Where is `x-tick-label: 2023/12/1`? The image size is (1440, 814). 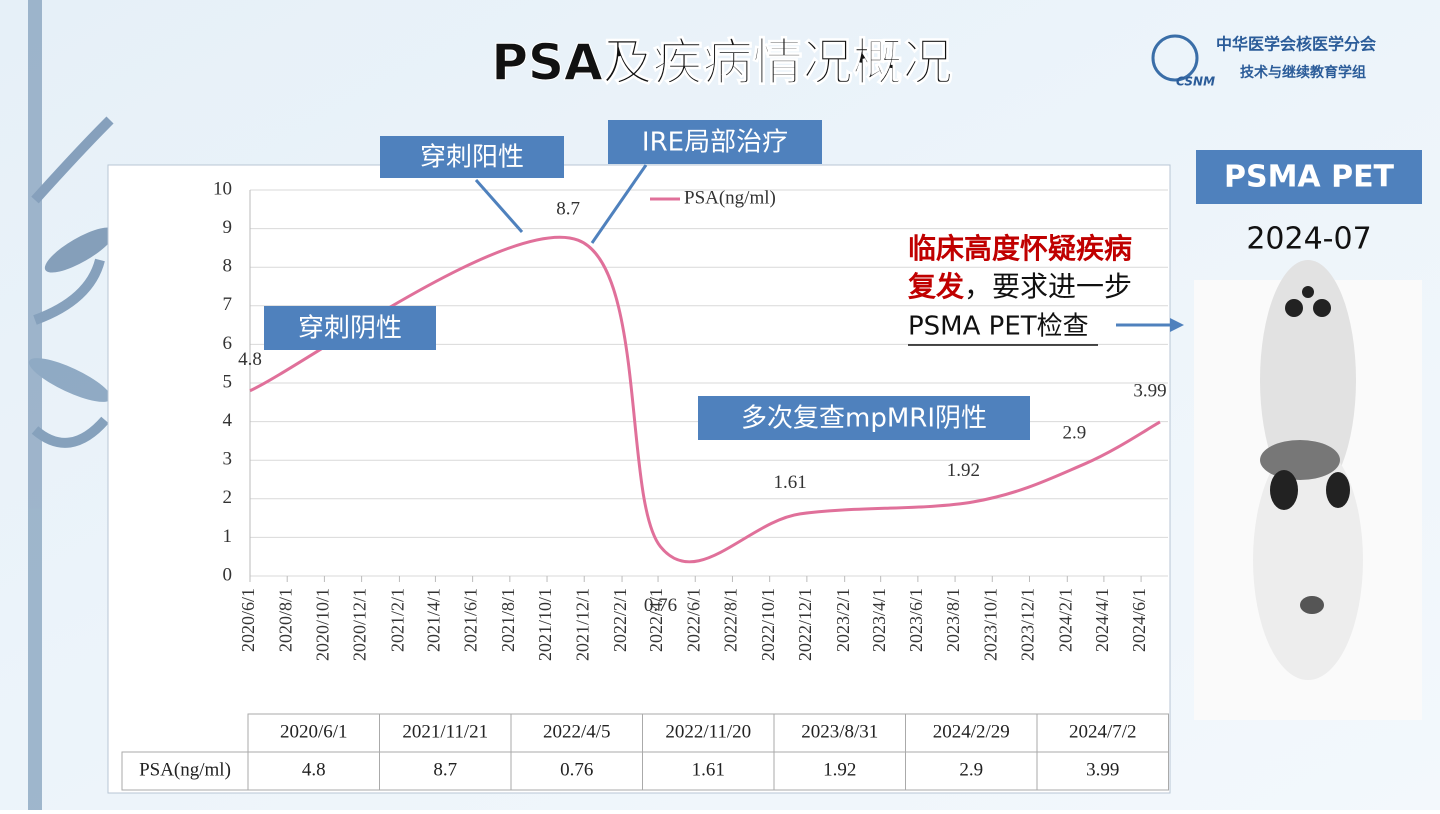
x-tick-label: 2023/12/1 is located at coordinates (1028, 624).